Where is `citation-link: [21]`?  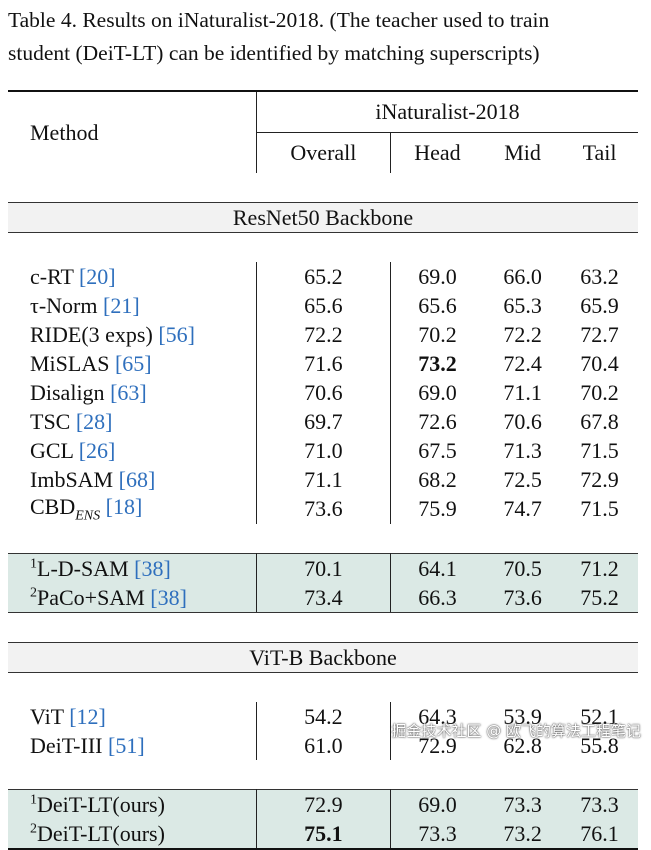 citation-link: [21] is located at coordinates (121, 305).